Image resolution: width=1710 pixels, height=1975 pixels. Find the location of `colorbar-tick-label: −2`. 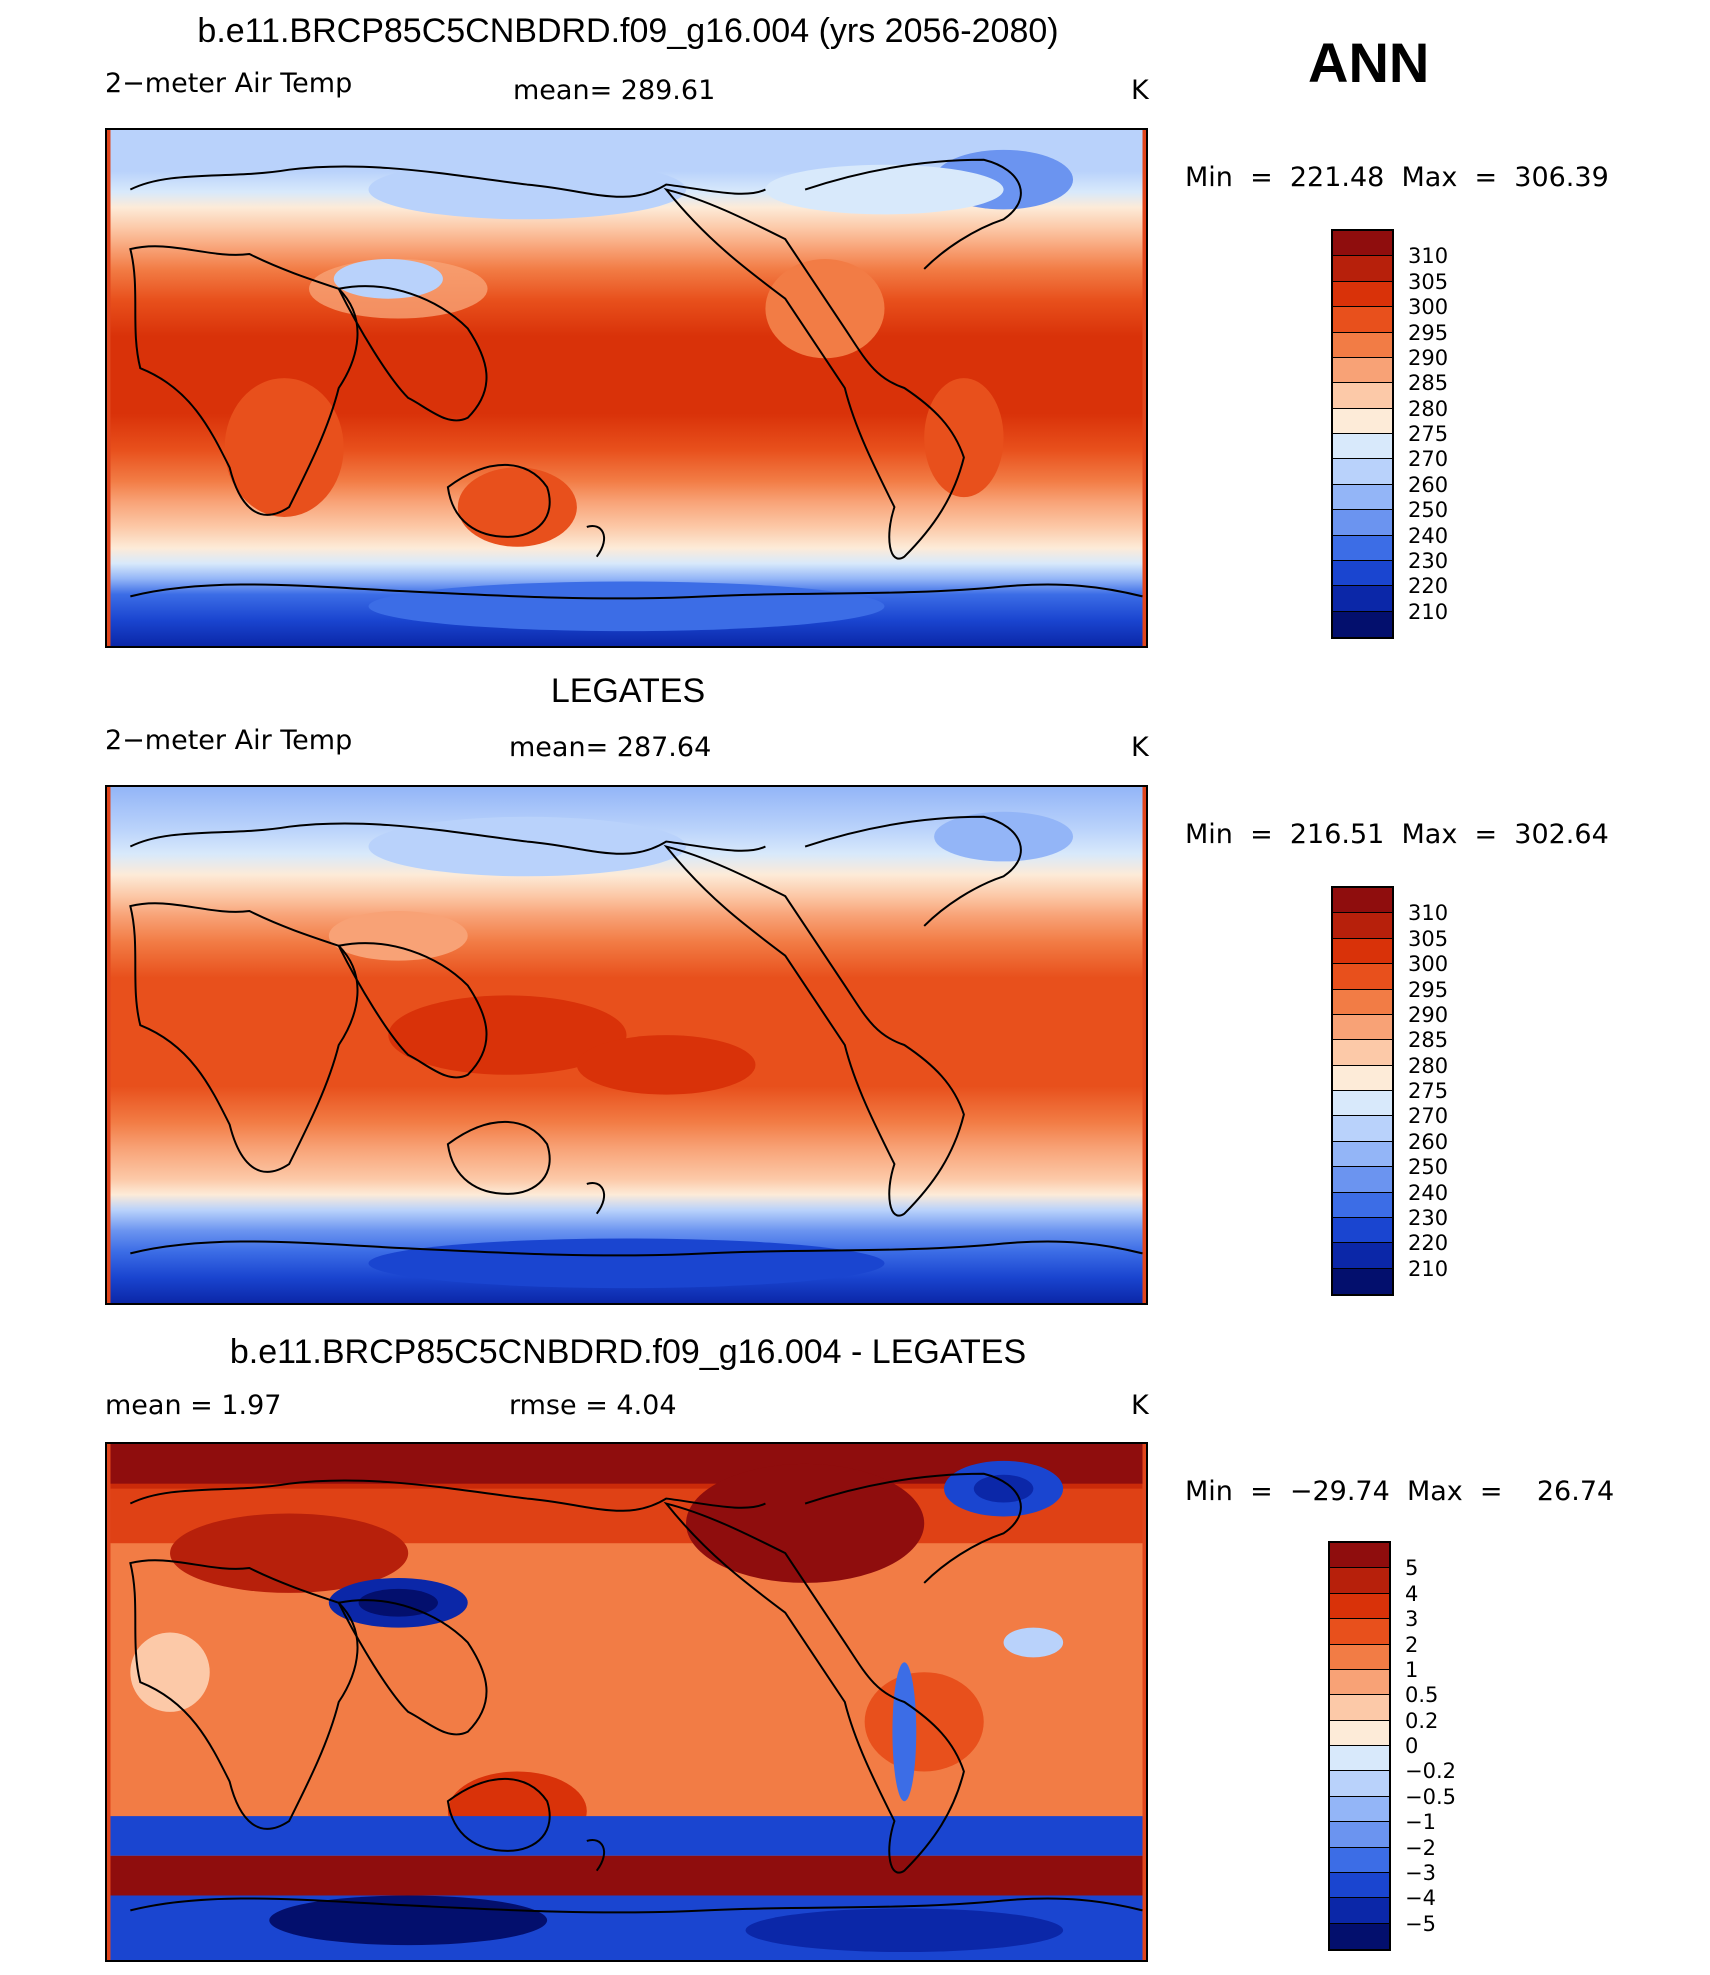

colorbar-tick-label: −2 is located at coordinates (1420, 1847).